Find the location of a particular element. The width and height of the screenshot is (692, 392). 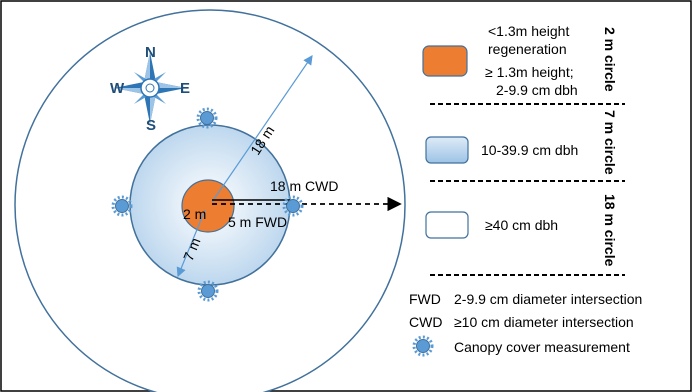

compass-e: E is located at coordinates (185, 88).